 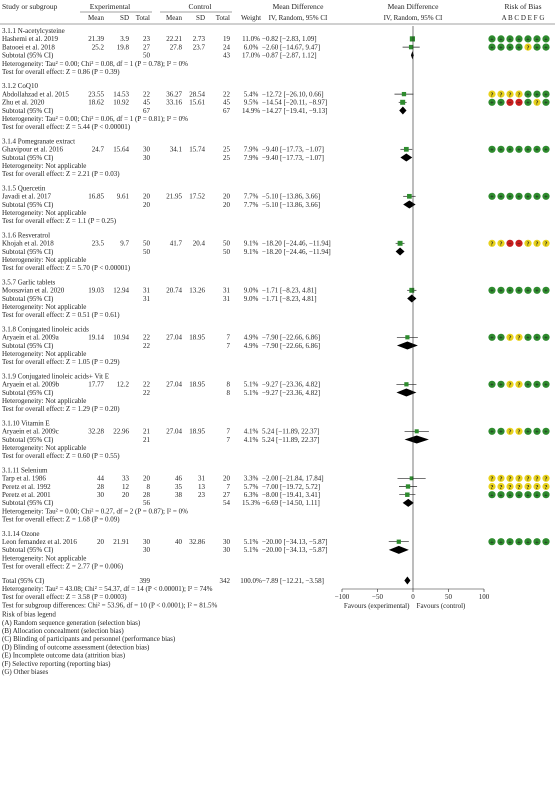 What do you see at coordinates (96, 39) in the screenshot?
I see `study-exp-mean: 21.39` at bounding box center [96, 39].